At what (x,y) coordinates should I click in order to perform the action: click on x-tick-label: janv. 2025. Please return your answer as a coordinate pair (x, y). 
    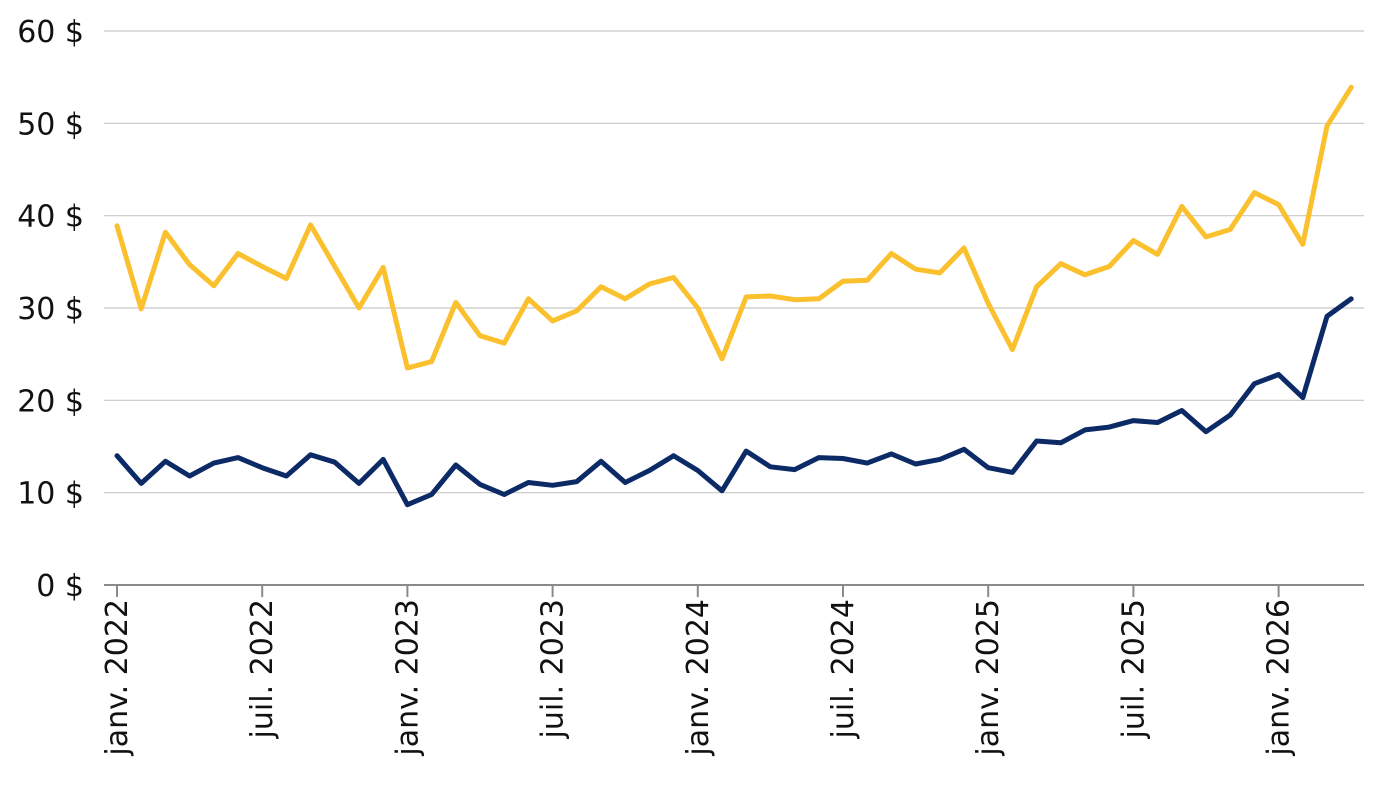
    Looking at the image, I should click on (988, 678).